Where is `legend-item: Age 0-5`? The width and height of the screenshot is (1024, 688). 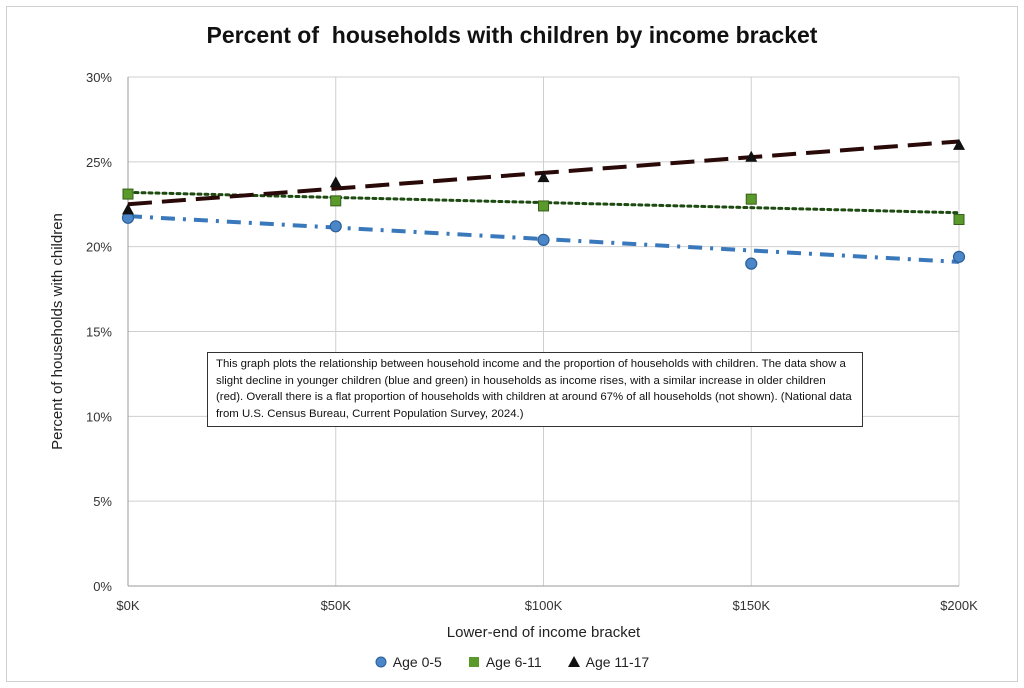
legend-item: Age 0-5 is located at coordinates (408, 662).